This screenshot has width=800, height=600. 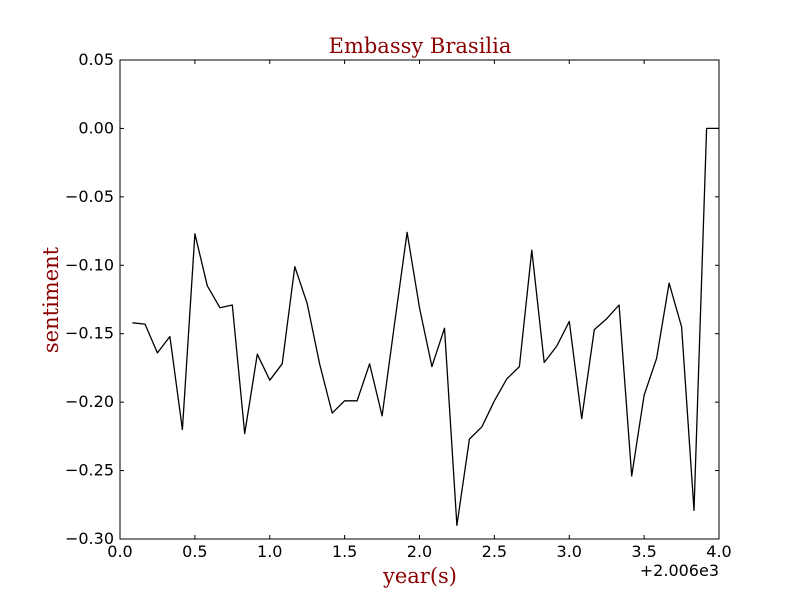 What do you see at coordinates (89, 264) in the screenshot?
I see `y-tick-label: −0.10` at bounding box center [89, 264].